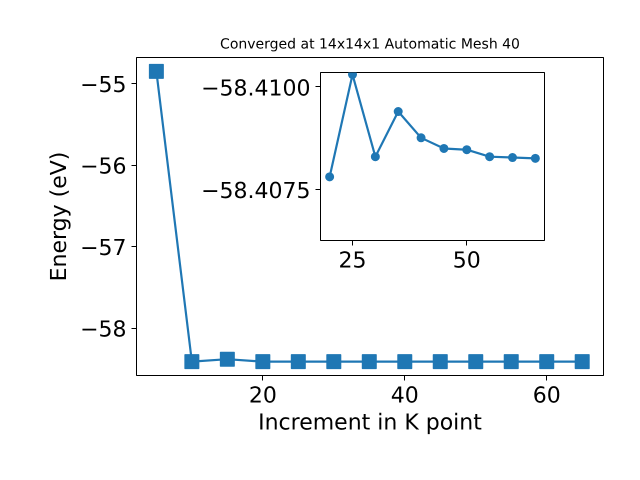 Image resolution: width=640 pixels, height=480 pixels. I want to click on y-tick-label: −55, so click(103, 85).